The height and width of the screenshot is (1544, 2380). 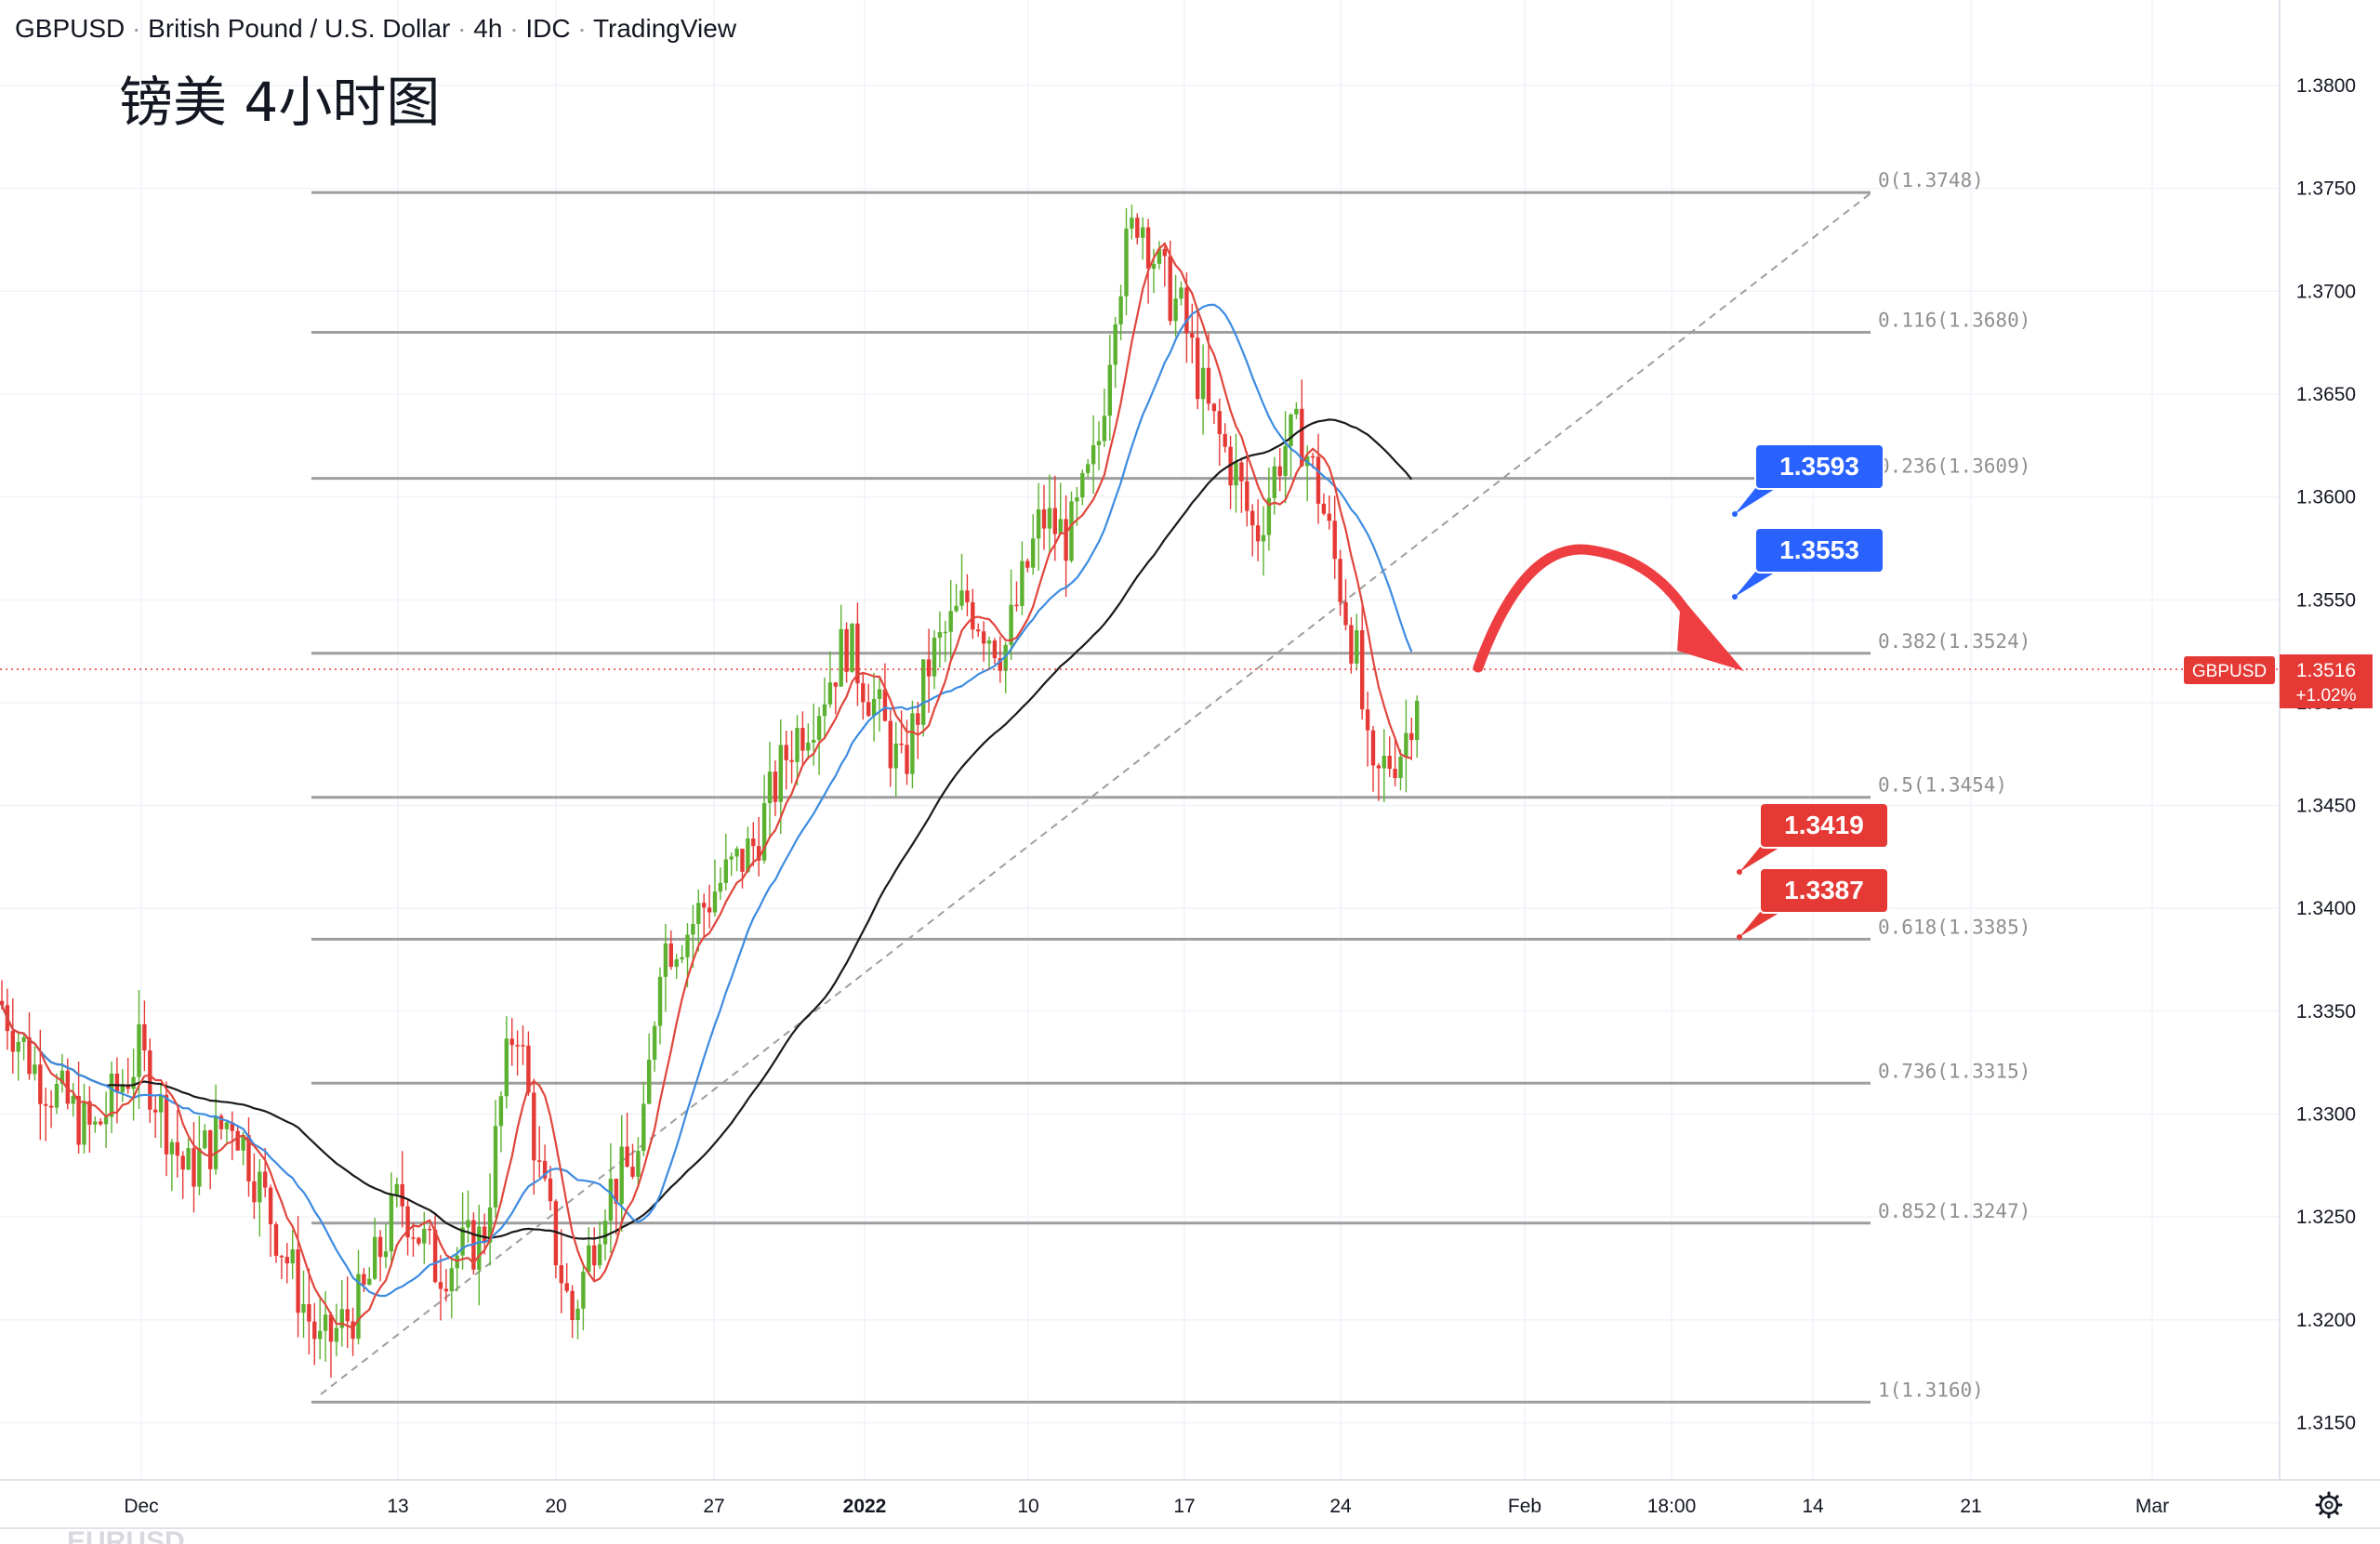 What do you see at coordinates (1813, 838) in the screenshot?
I see `price-callout: 1.3419` at bounding box center [1813, 838].